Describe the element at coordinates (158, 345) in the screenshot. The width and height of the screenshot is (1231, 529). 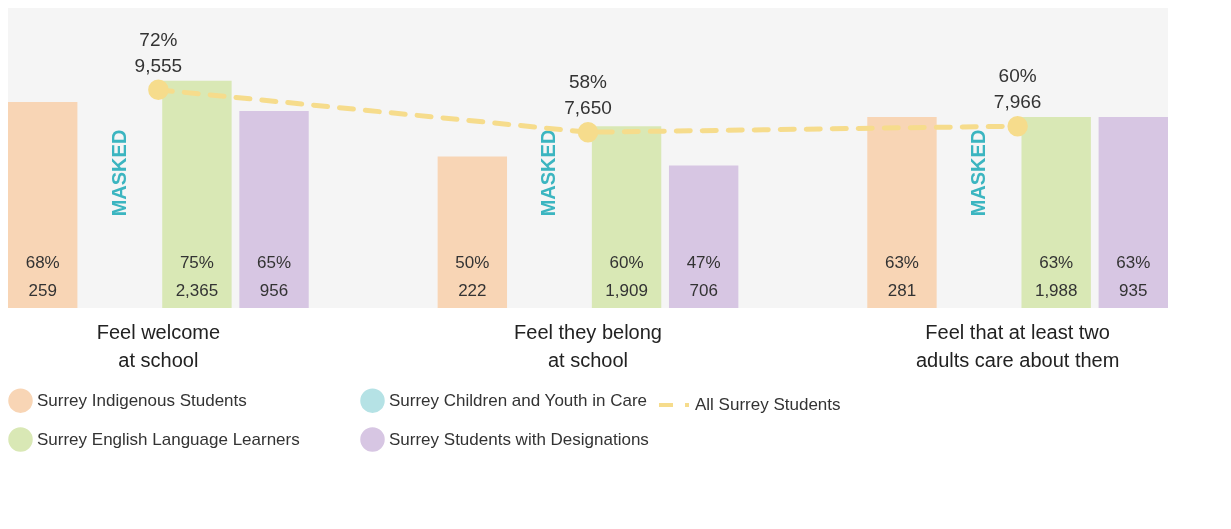
I see `x-tick-label: Feel welcome at school` at that location.